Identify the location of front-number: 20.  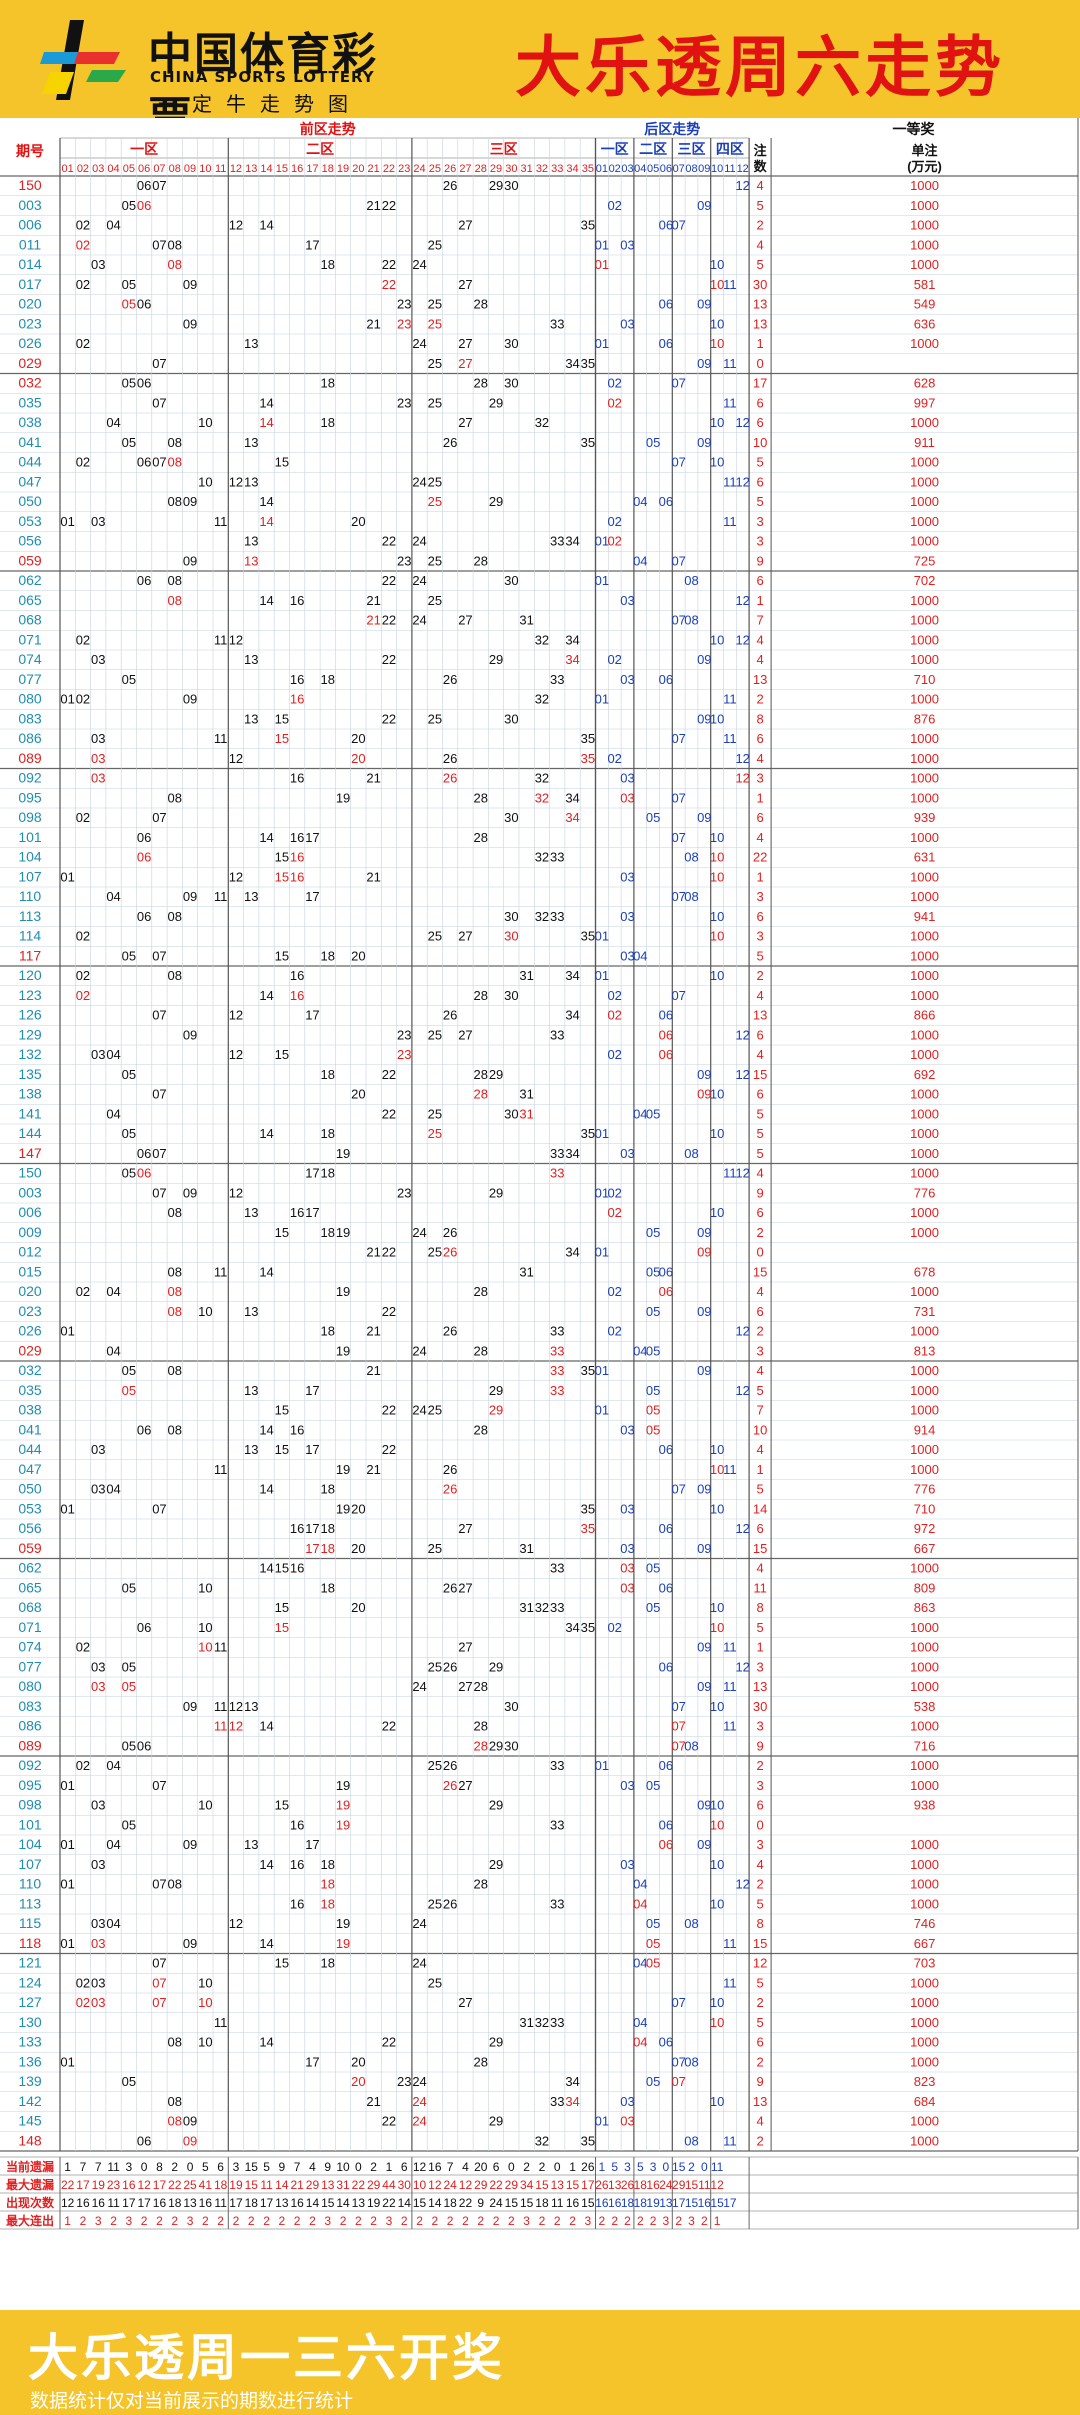
(358, 2081).